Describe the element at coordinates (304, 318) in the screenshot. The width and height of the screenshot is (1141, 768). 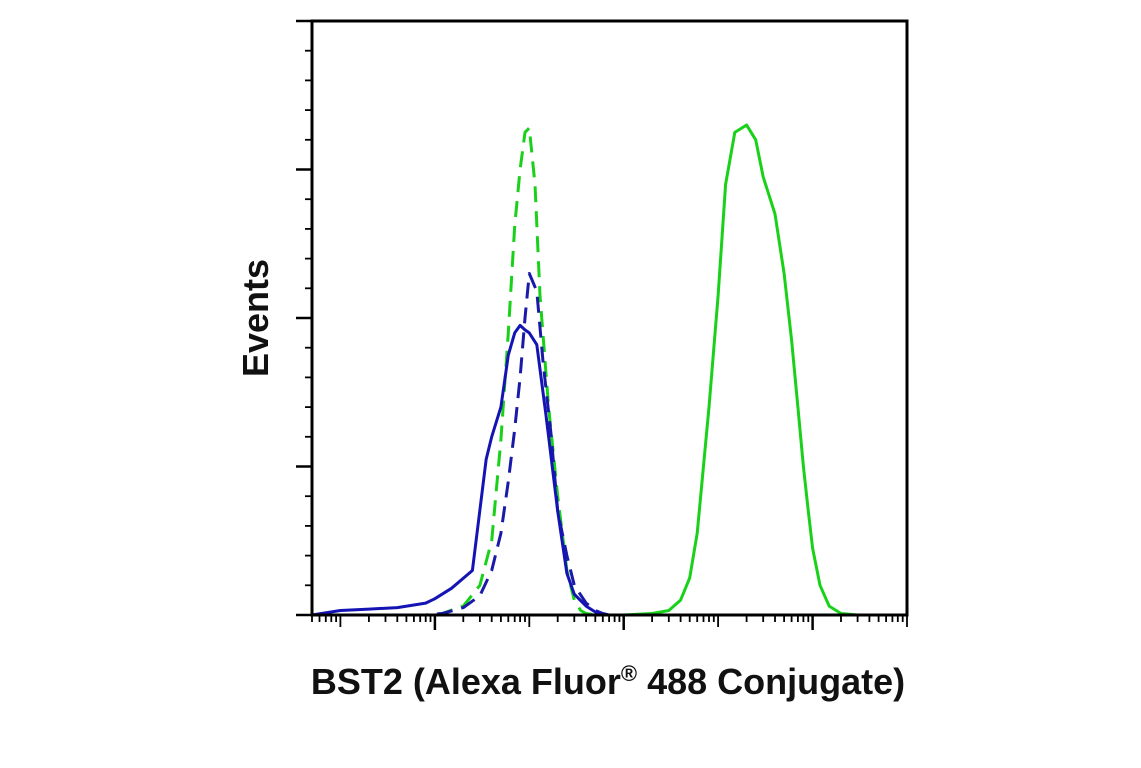
I see `y-axis-ticks` at that location.